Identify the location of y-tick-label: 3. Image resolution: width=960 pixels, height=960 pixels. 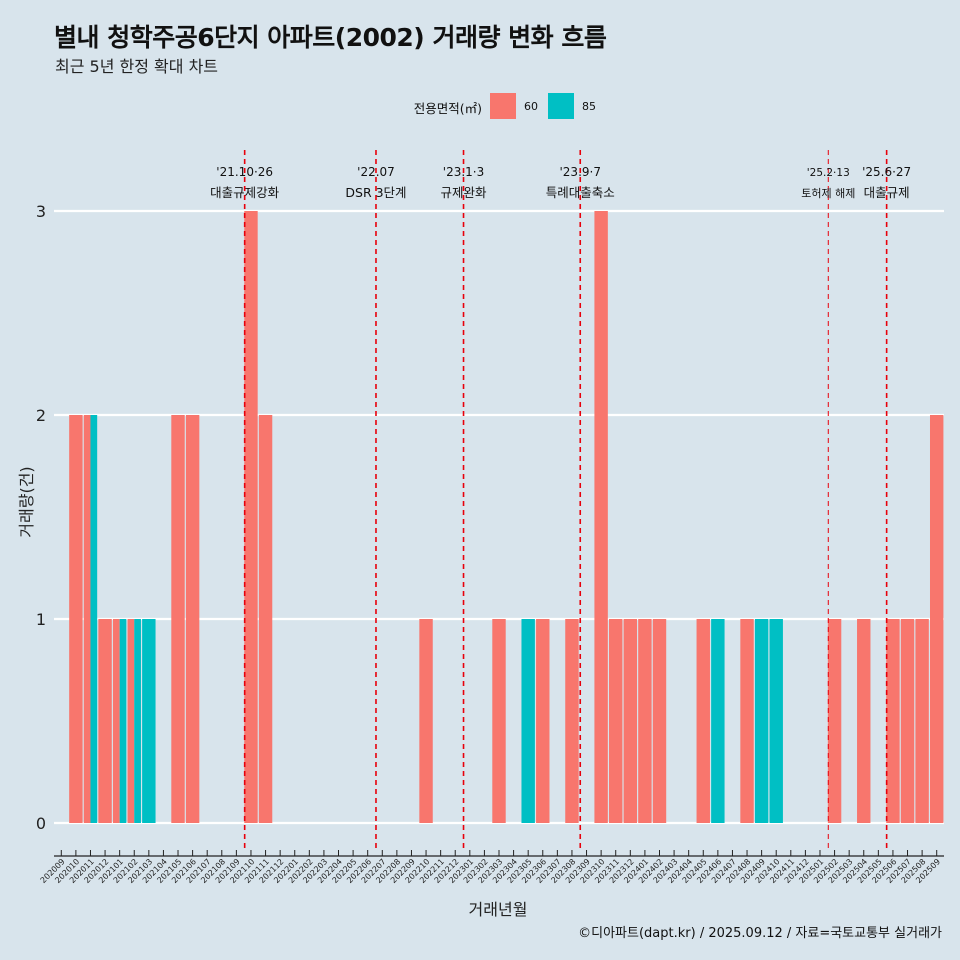
(41, 211).